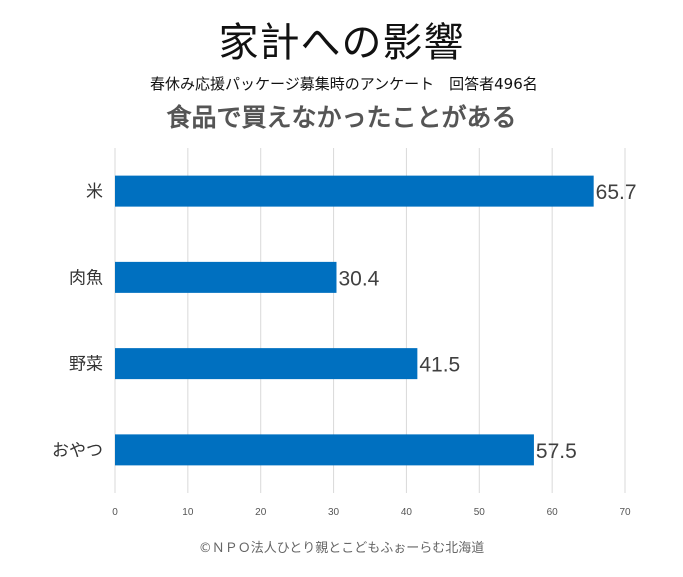 The width and height of the screenshot is (683, 577). Describe the element at coordinates (616, 192) in the screenshot. I see `data-label: 65.7` at that location.